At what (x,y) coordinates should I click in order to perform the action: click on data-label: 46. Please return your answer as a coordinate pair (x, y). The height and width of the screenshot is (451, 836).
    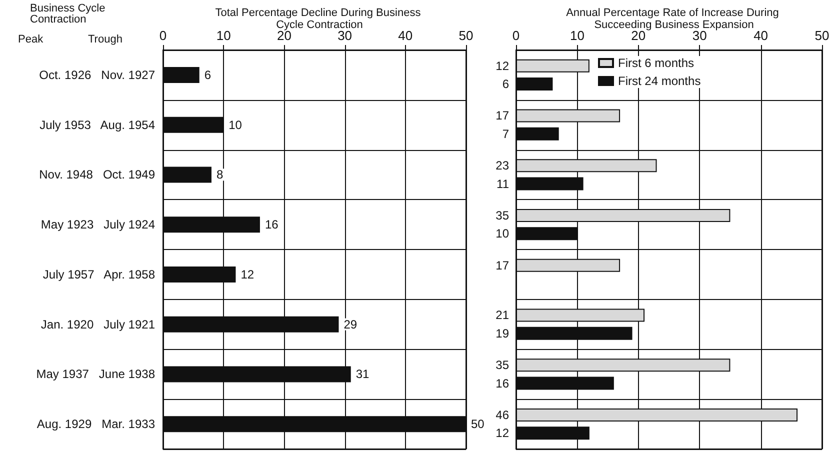
    Looking at the image, I should click on (503, 415).